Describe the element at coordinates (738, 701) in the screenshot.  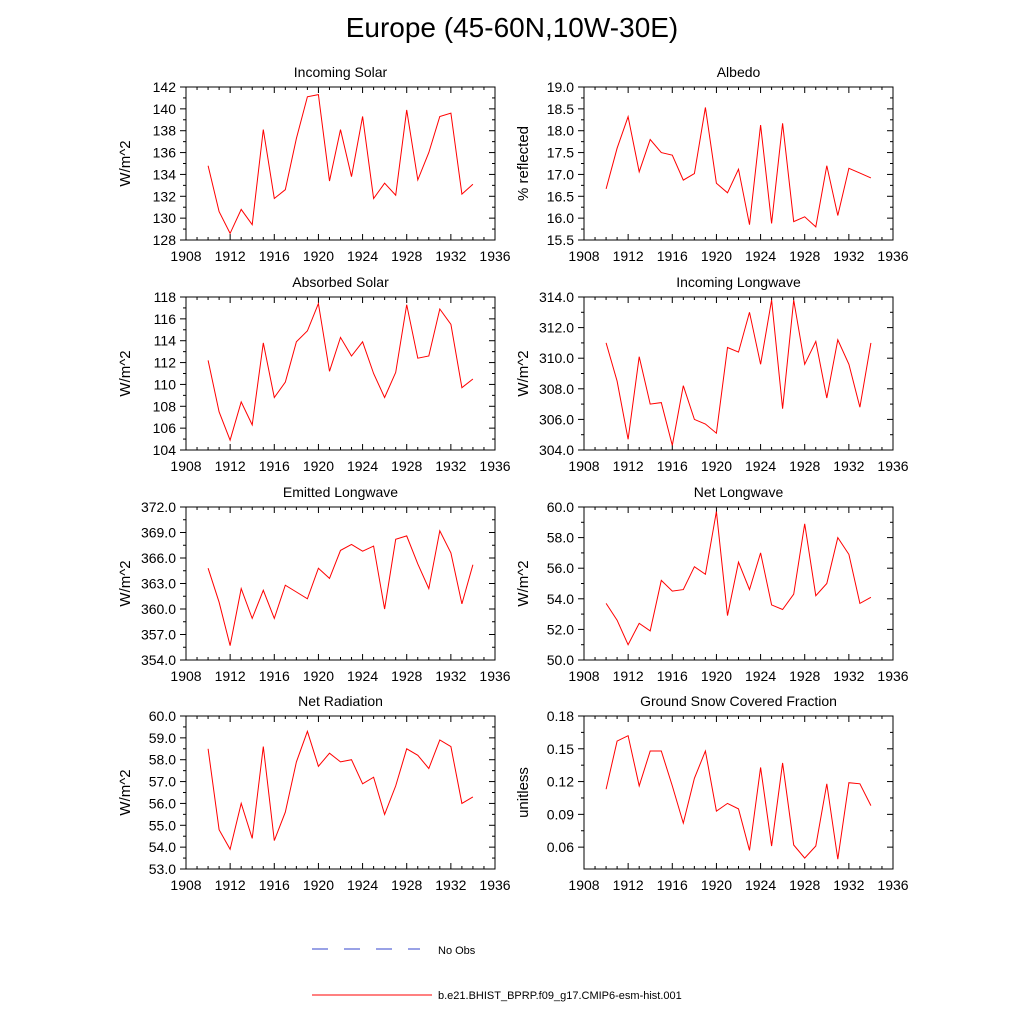
I see `panel-title: Ground Snow Covered Fraction` at that location.